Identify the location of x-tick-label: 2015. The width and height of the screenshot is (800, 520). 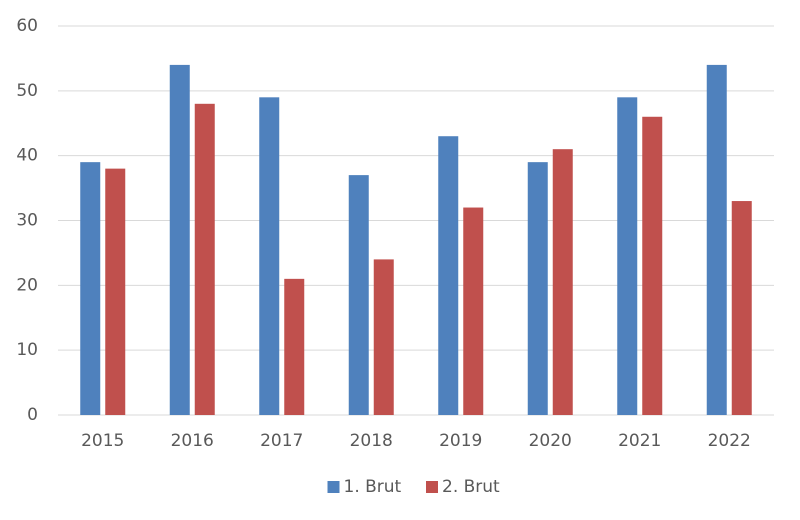
(102, 441).